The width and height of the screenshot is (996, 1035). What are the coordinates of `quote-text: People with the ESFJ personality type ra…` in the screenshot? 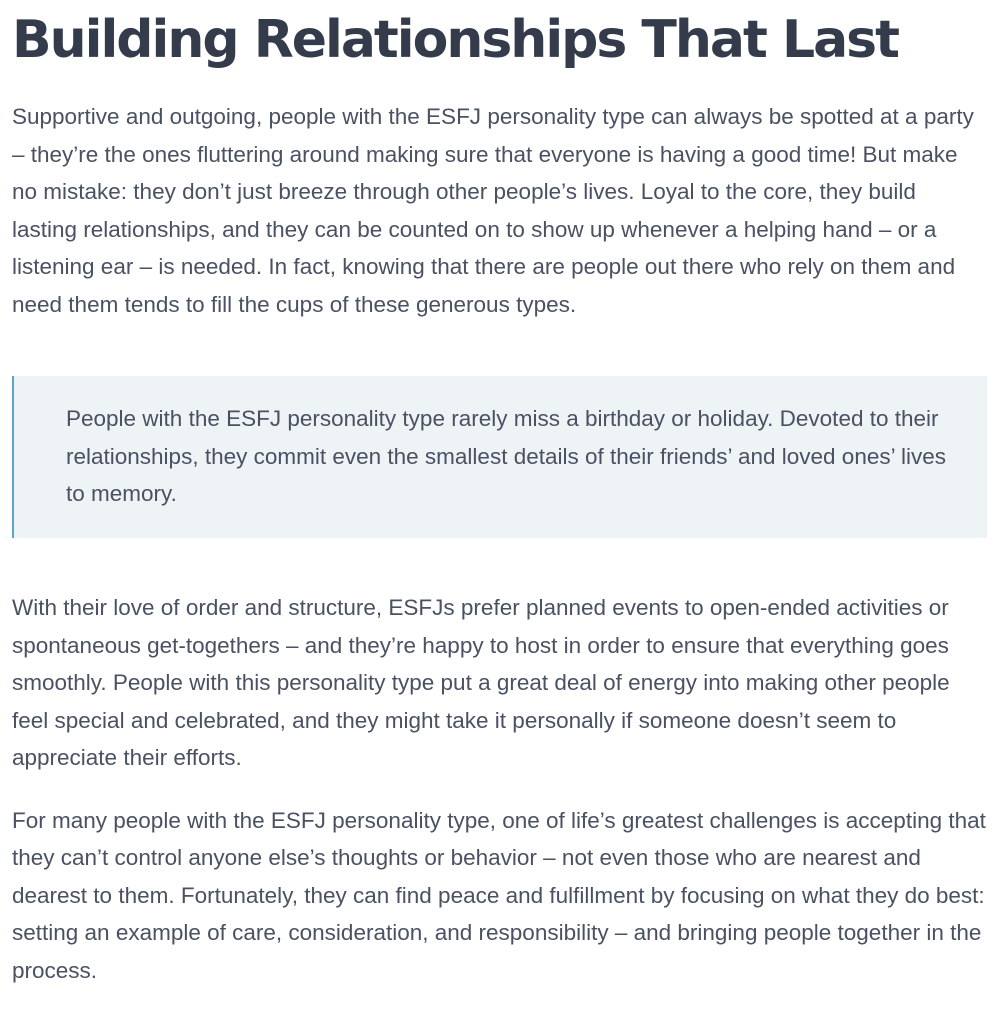 It's located at (506, 456).